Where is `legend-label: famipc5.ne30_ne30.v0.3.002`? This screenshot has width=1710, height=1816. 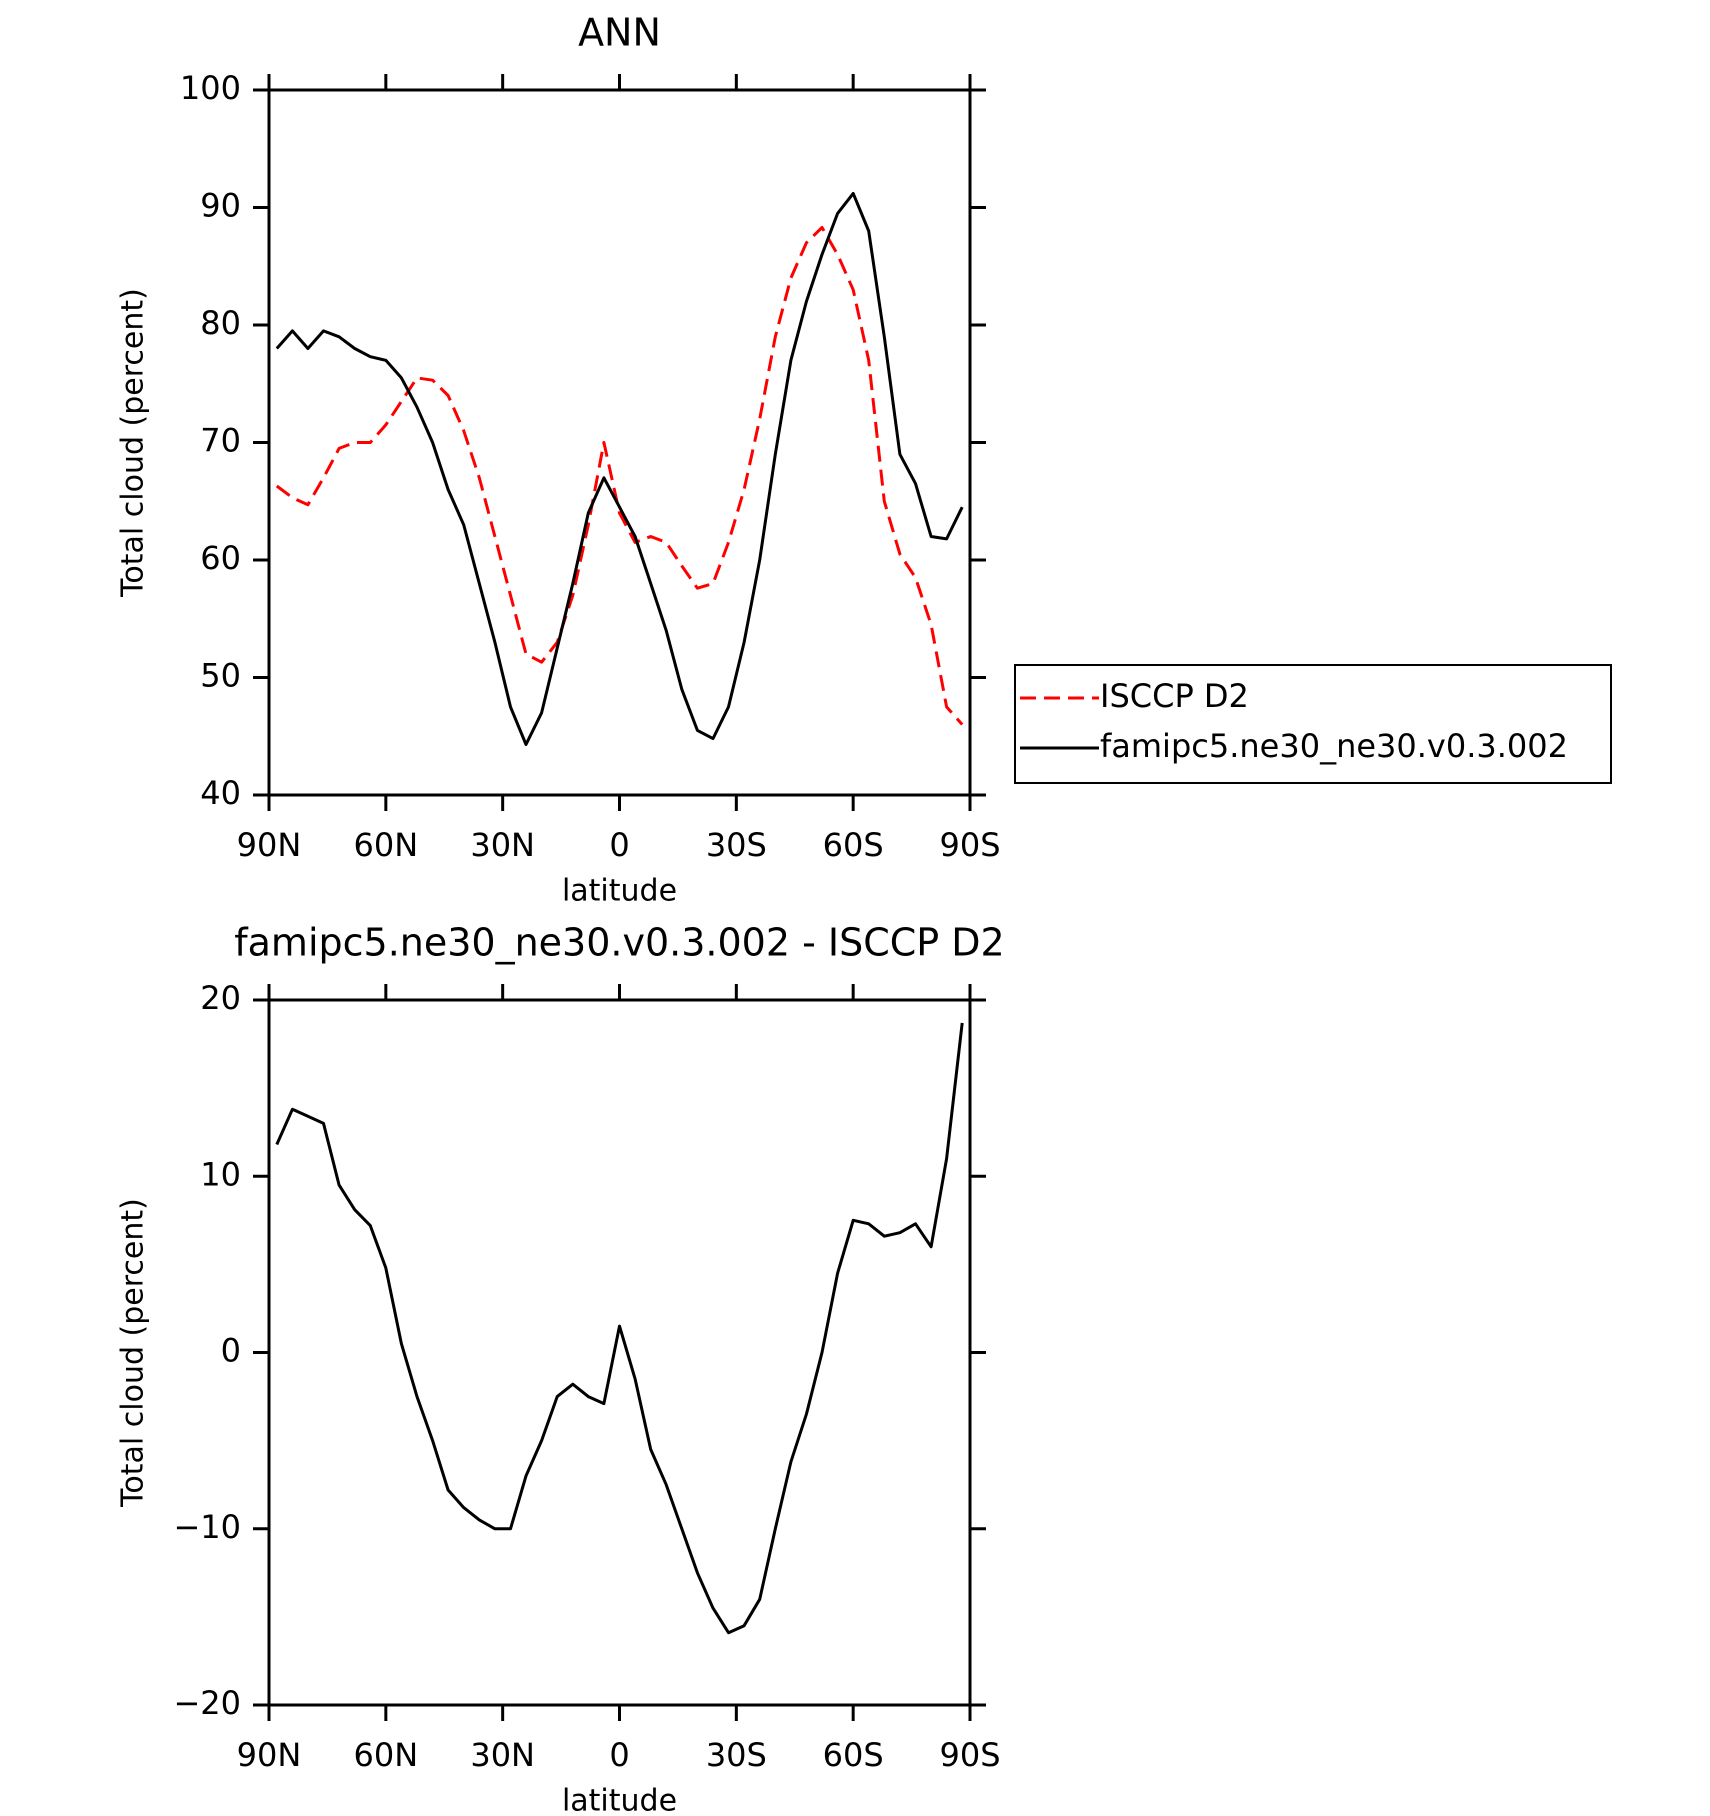
legend-label: famipc5.ne30_ne30.v0.3.002 is located at coordinates (1334, 746).